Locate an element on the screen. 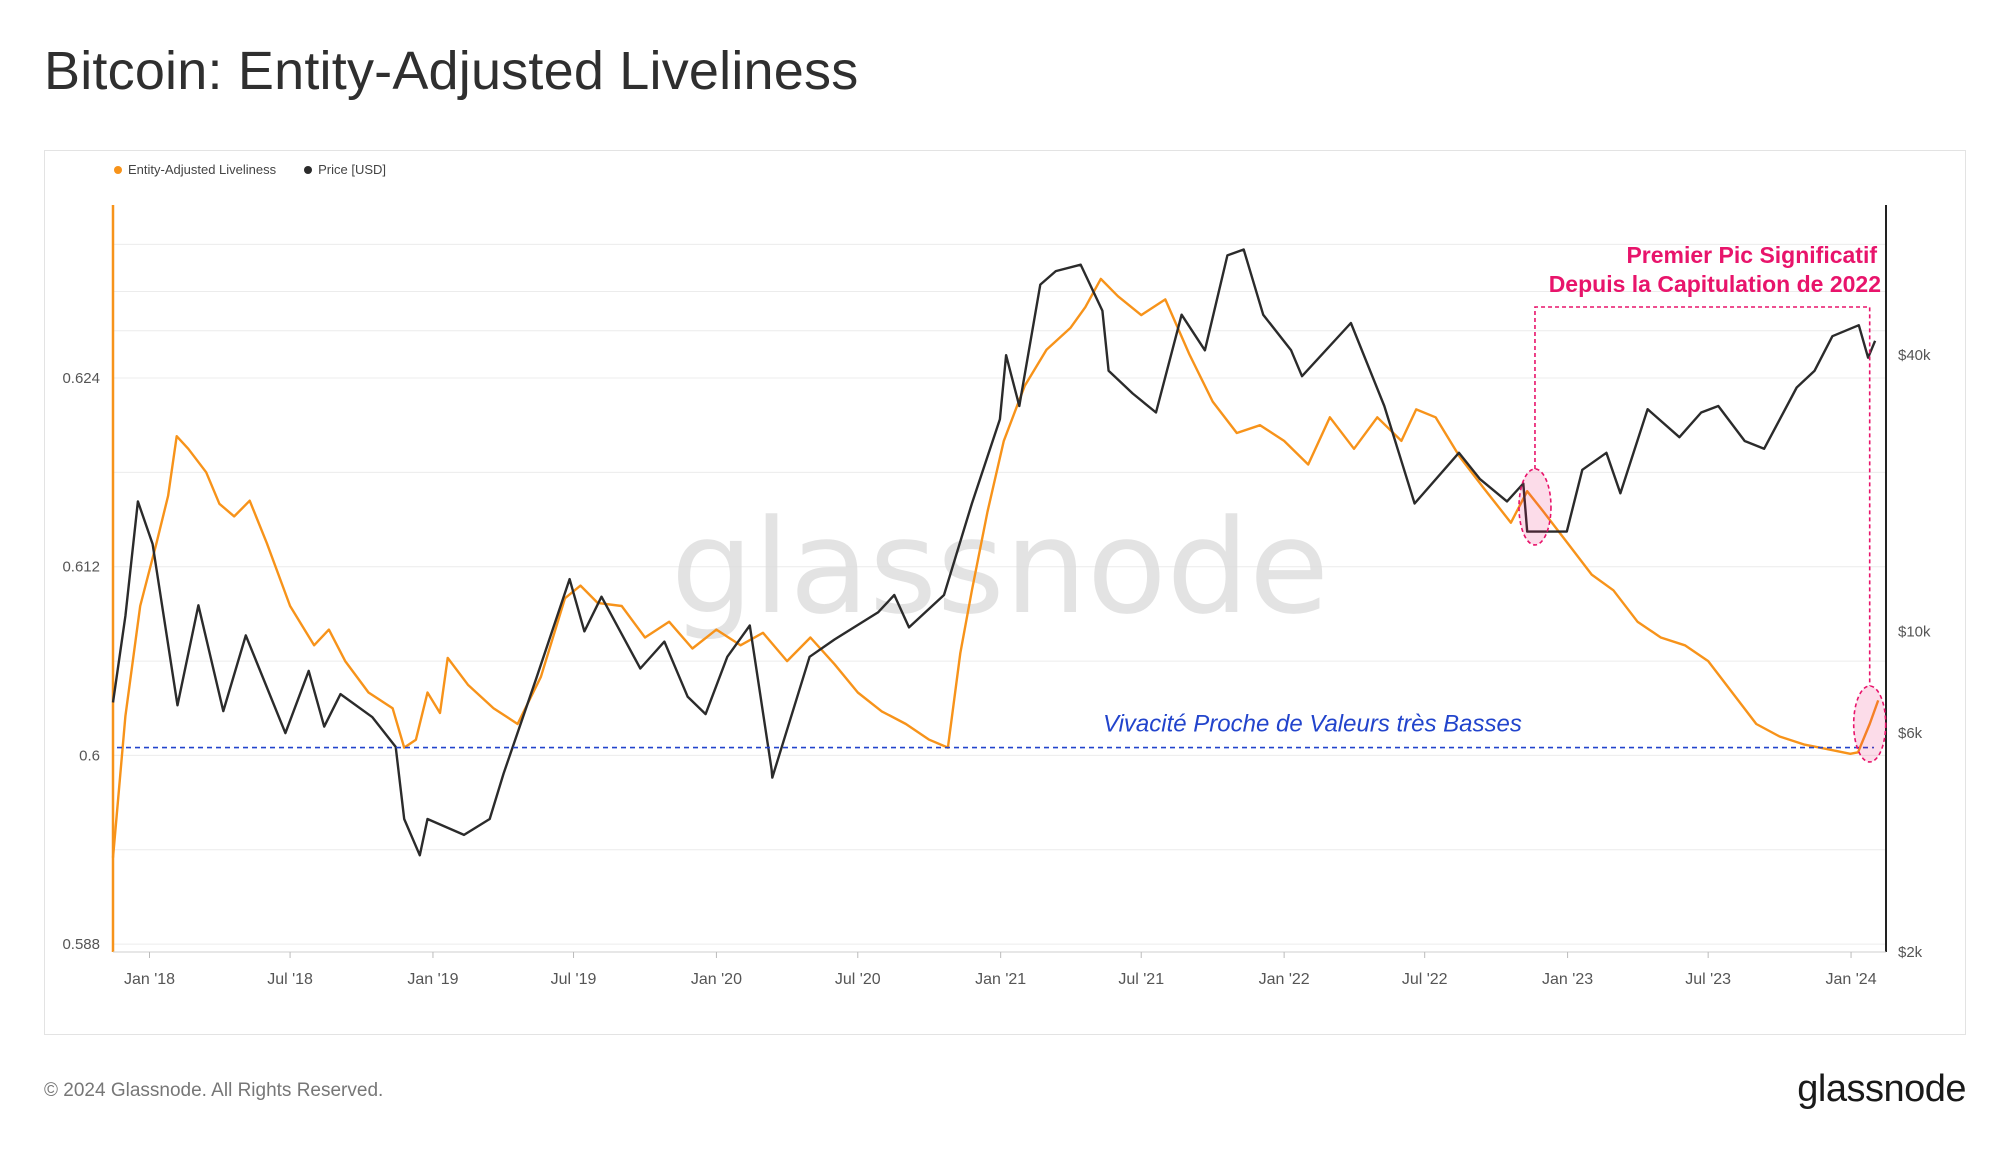 The height and width of the screenshot is (1151, 2000). x-tick-label-12: Jan '24 is located at coordinates (1851, 979).